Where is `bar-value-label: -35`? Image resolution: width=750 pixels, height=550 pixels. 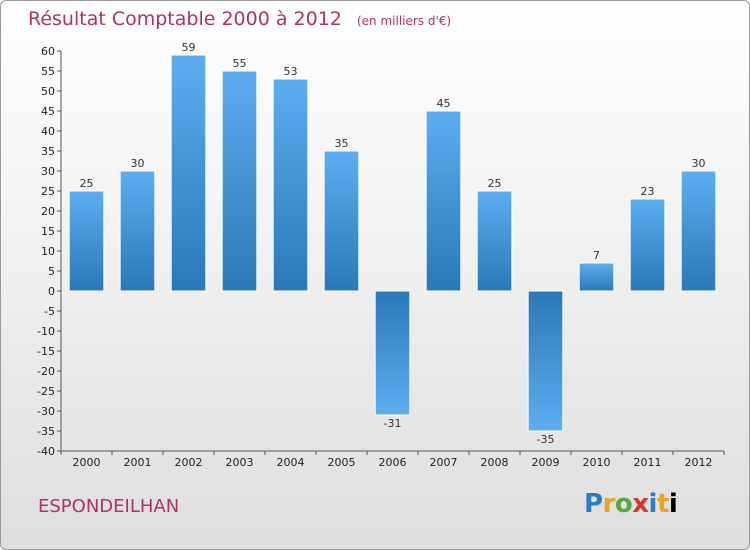 bar-value-label: -35 is located at coordinates (546, 439).